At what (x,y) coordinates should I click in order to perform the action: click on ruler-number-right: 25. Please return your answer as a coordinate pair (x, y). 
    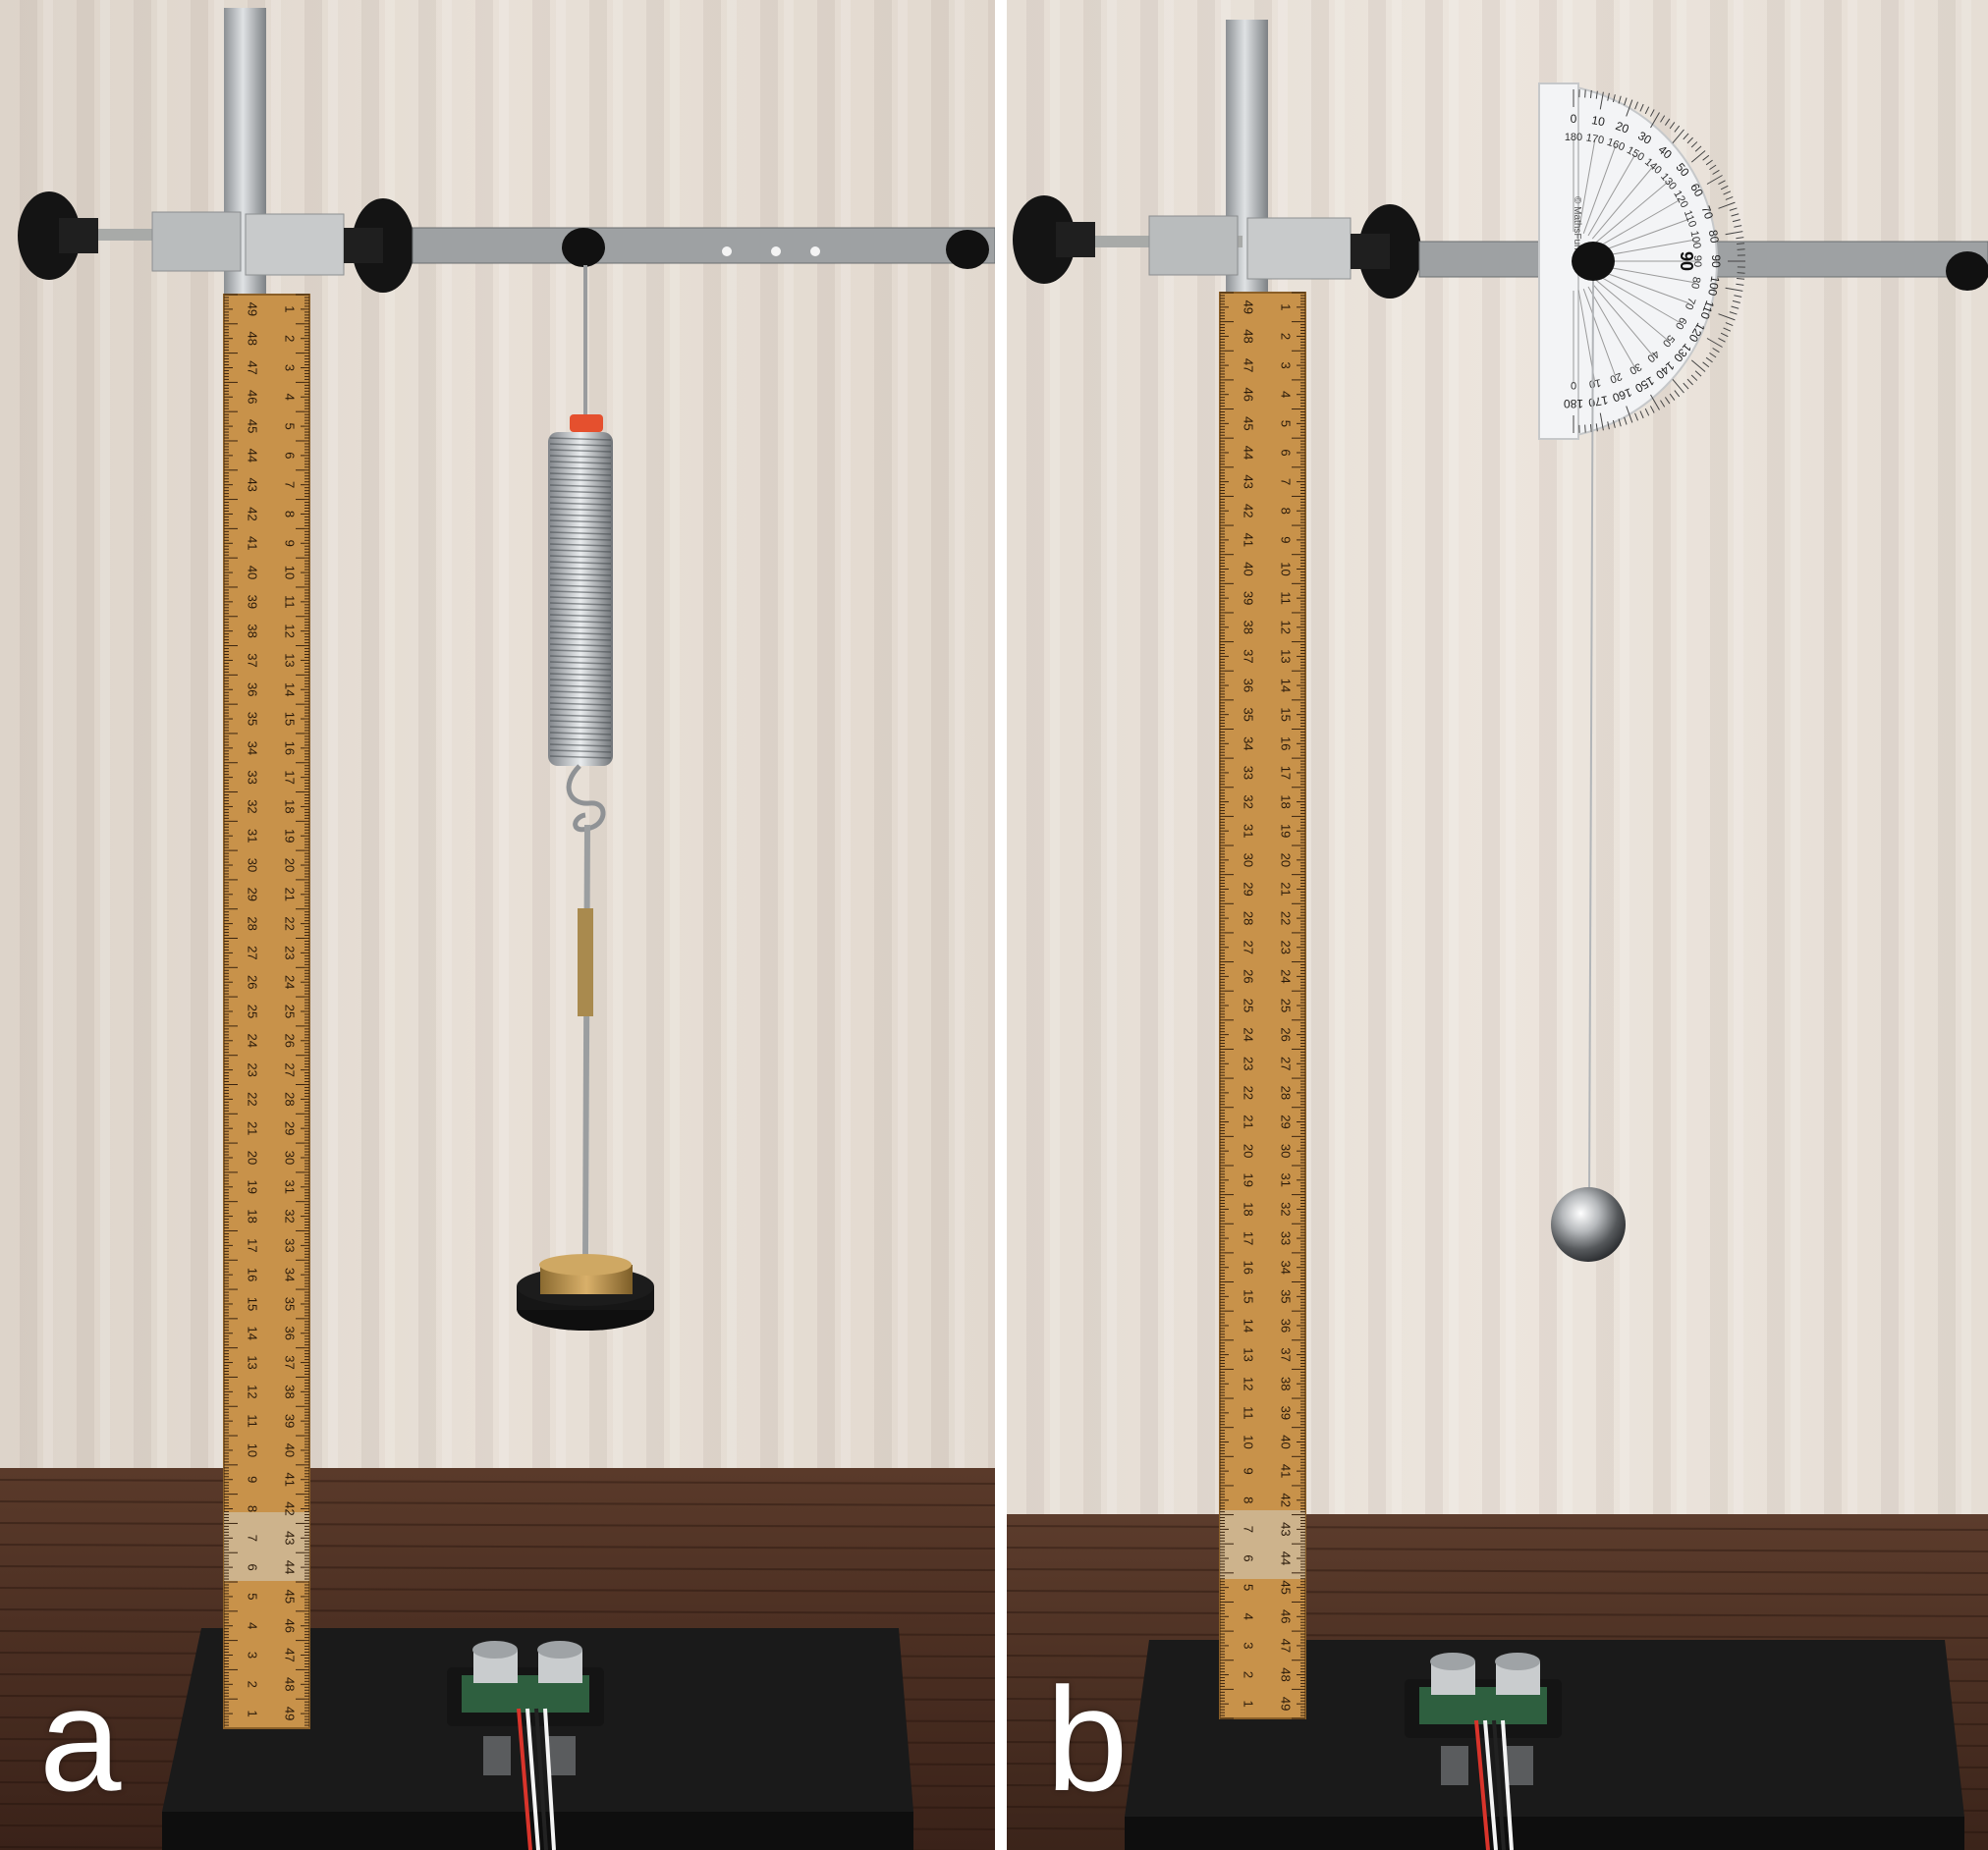
    Looking at the image, I should click on (290, 1011).